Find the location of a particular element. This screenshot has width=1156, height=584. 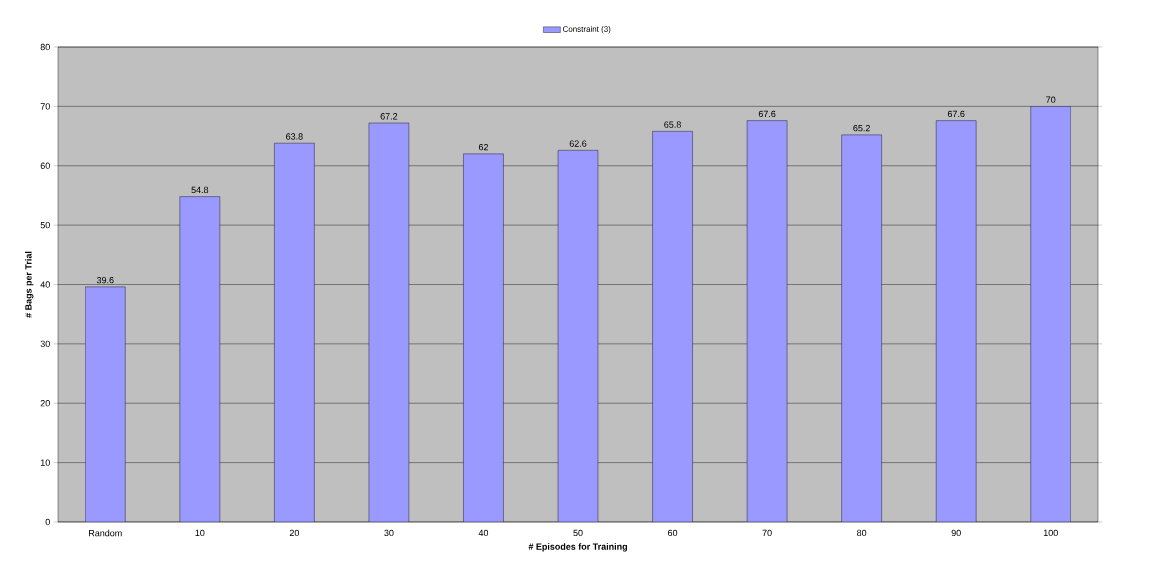

x-tick-label: 40 is located at coordinates (483, 533).